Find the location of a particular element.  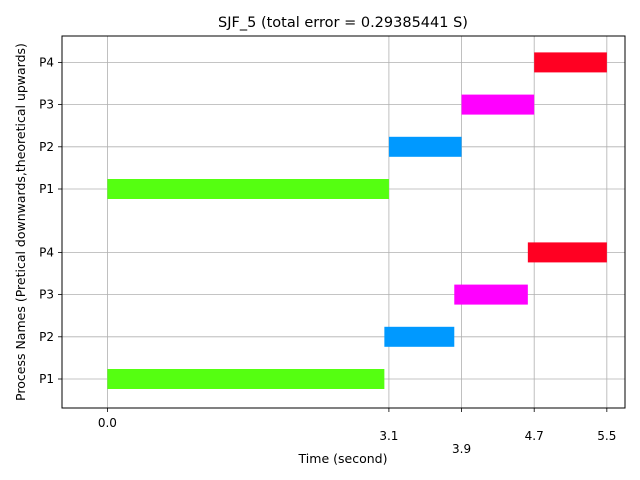

bar-practical-p1 is located at coordinates (246, 379).